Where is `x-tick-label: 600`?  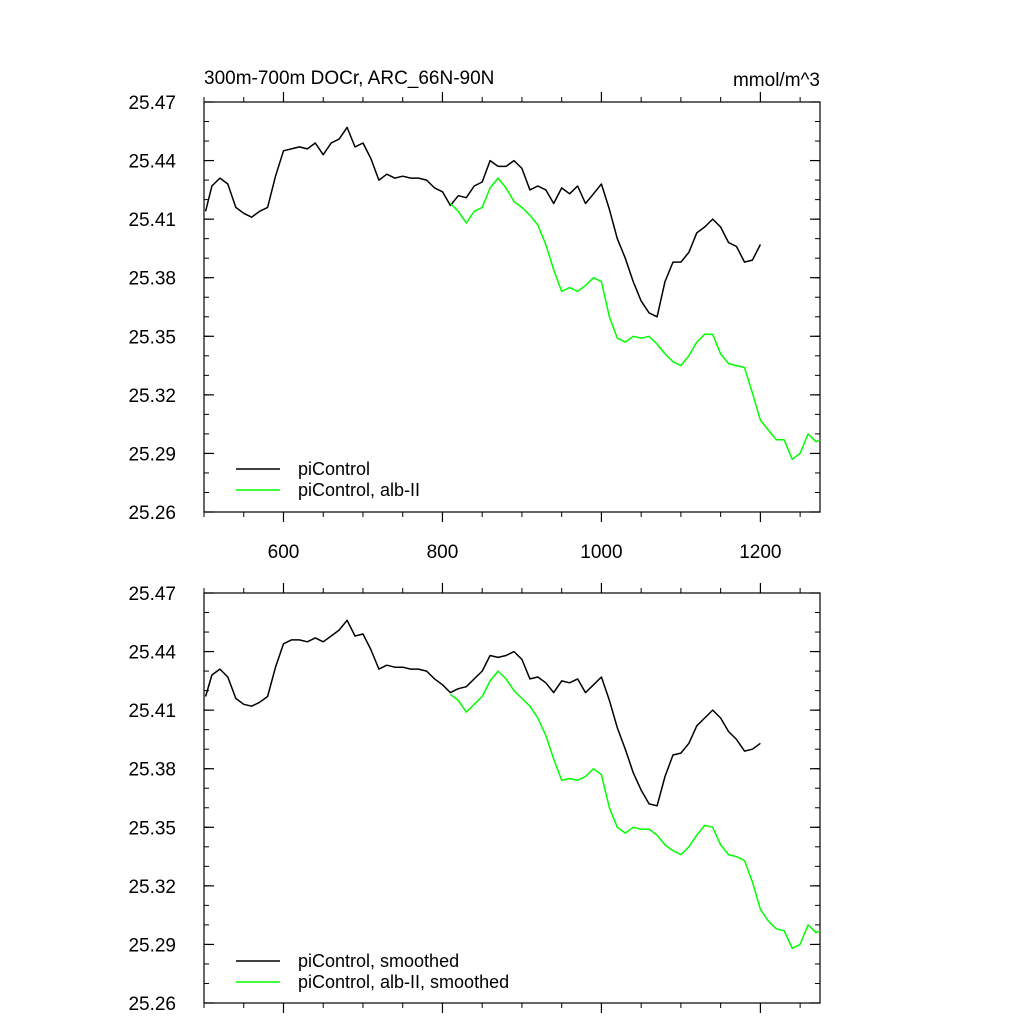 x-tick-label: 600 is located at coordinates (284, 552).